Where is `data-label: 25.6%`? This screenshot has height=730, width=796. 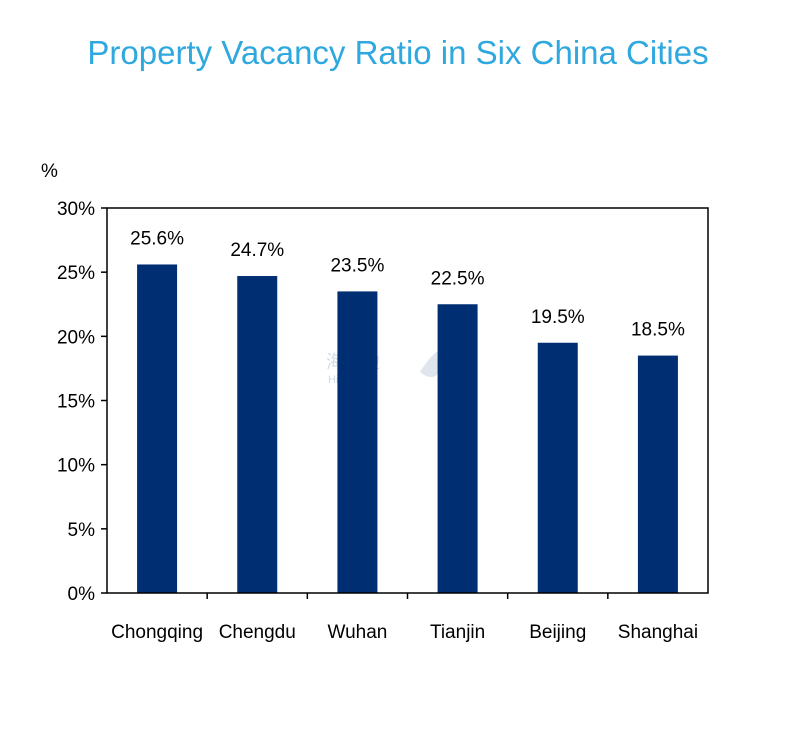
data-label: 25.6% is located at coordinates (157, 238).